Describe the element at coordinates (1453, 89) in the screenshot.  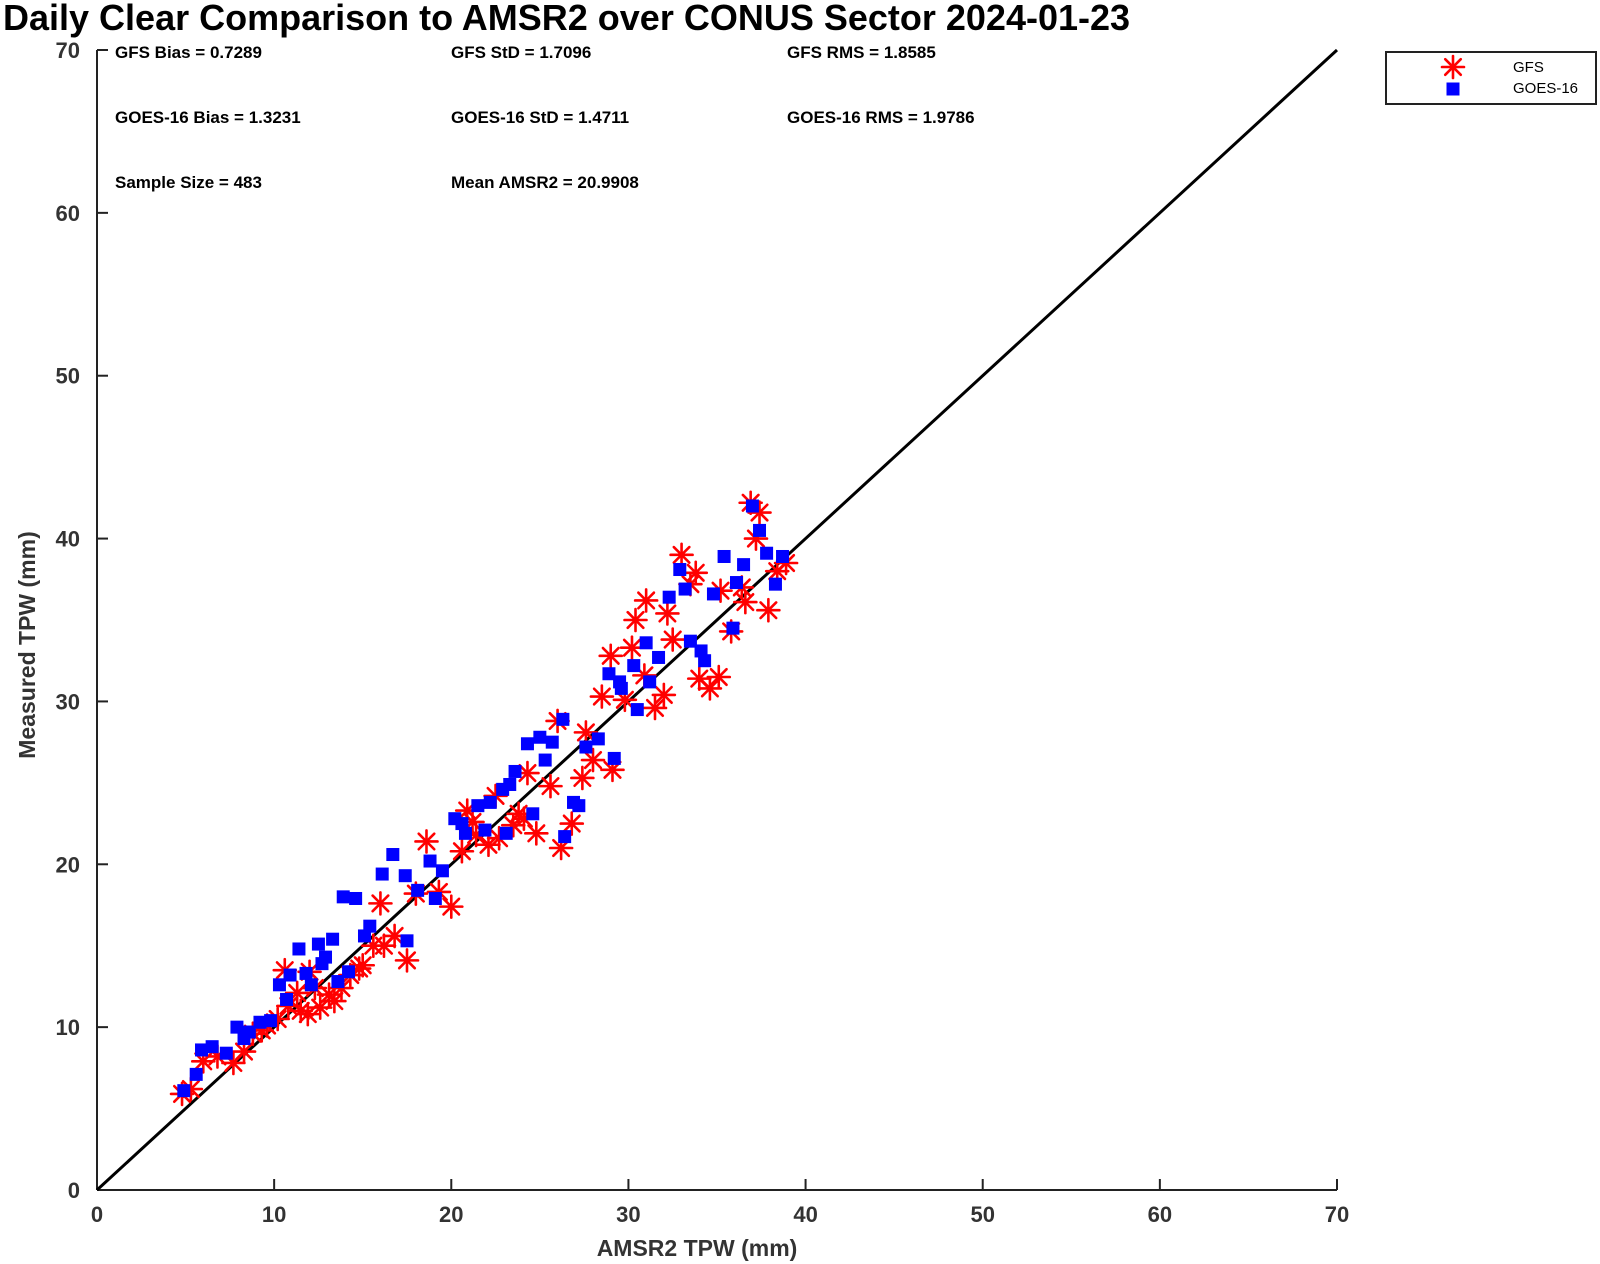
I see `legend-goes16-marker` at that location.